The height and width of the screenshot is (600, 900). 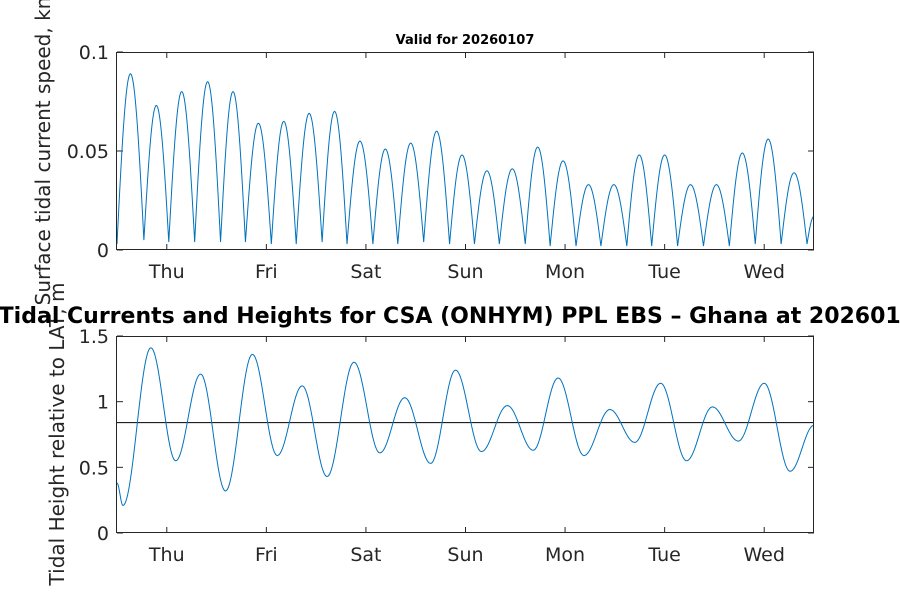 What do you see at coordinates (365, 555) in the screenshot?
I see `height-x-tick-label: Sat` at bounding box center [365, 555].